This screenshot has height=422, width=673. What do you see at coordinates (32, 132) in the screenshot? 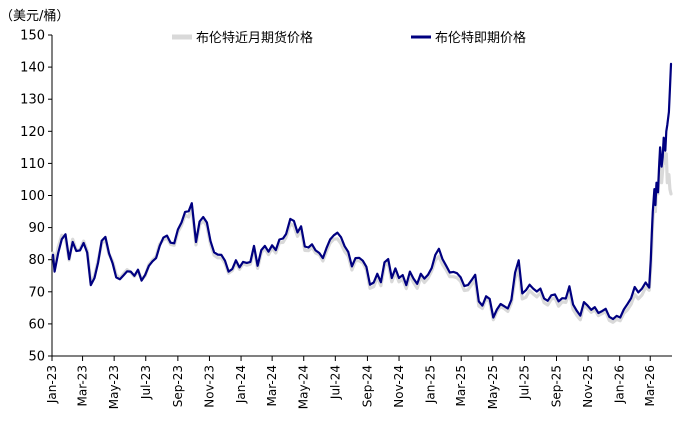
I see `y-tick-label-120: 120` at bounding box center [32, 132].